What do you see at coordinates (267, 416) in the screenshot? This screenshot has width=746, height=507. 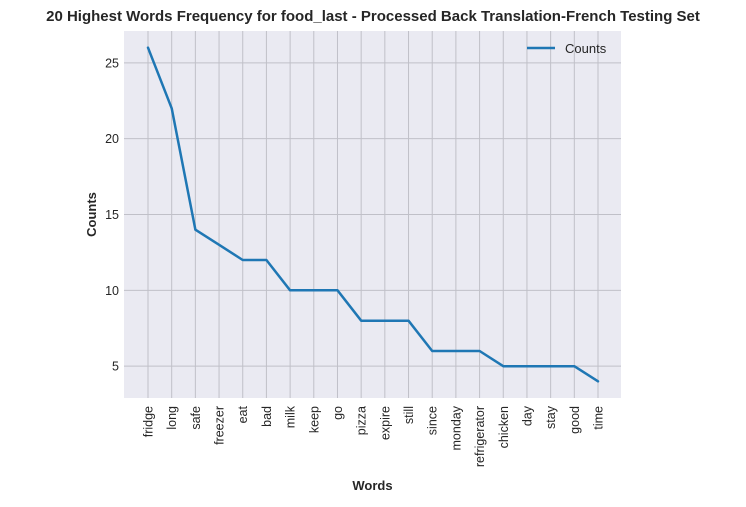 I see `x-tick-label: bad` at bounding box center [267, 416].